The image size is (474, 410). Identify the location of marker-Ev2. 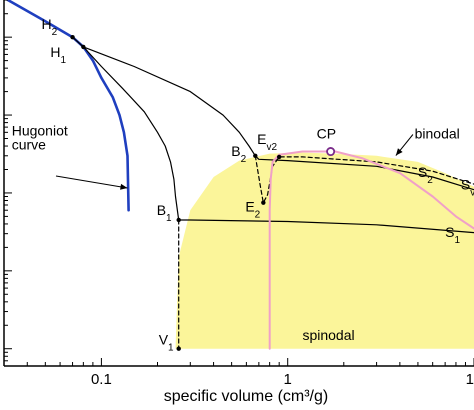
(279, 157).